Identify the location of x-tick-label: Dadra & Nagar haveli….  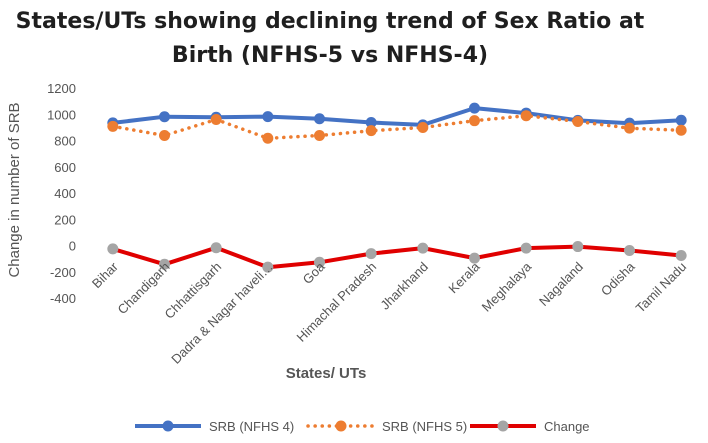
(222, 313).